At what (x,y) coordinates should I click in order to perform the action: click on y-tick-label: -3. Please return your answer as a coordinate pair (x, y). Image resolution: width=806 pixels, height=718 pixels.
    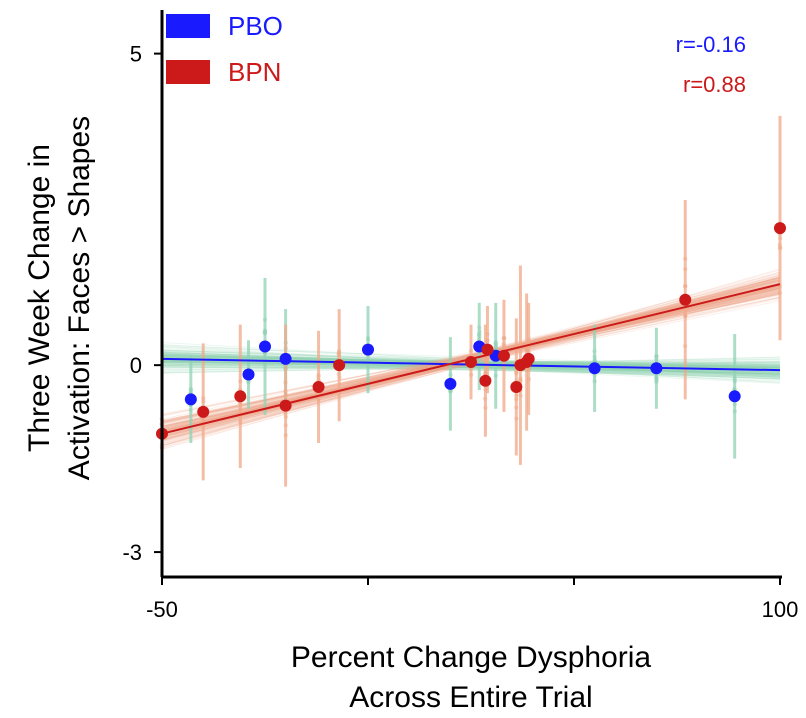
    Looking at the image, I should click on (132, 552).